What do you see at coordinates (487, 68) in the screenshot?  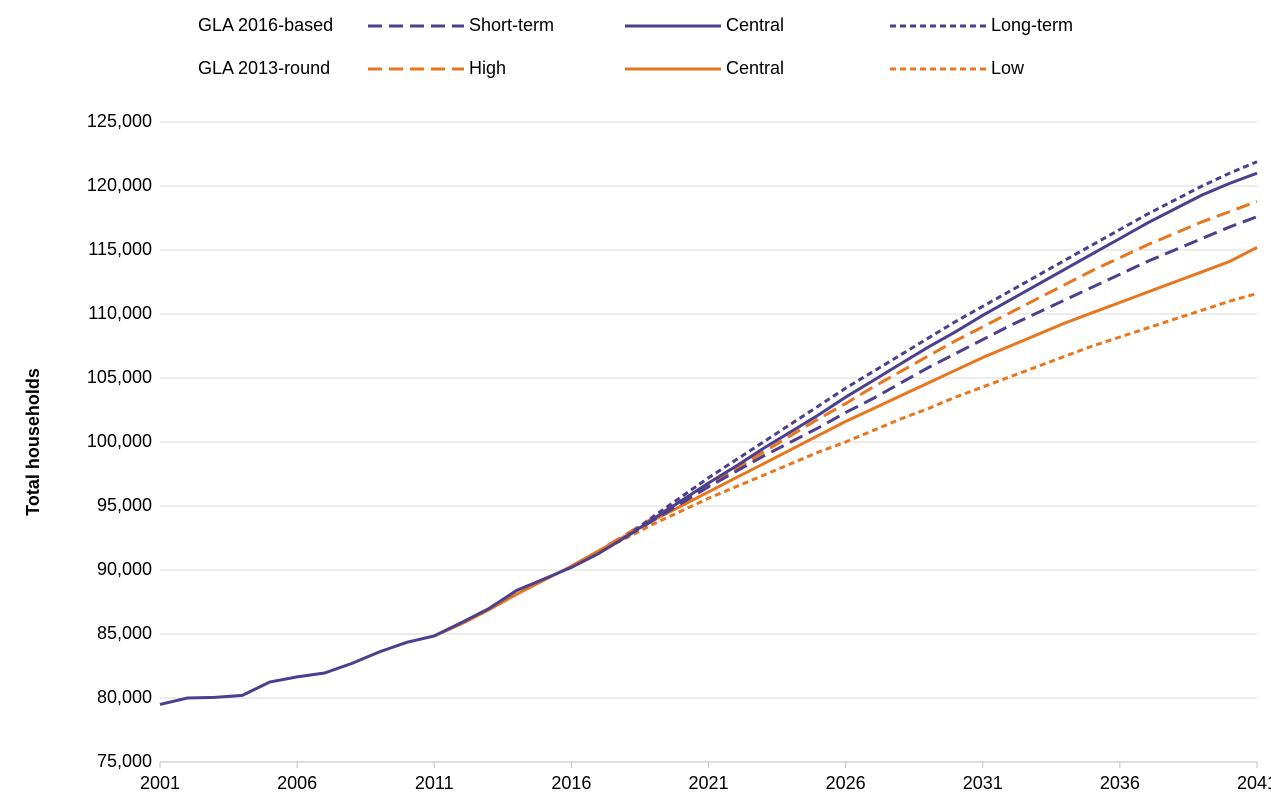 I see `legend-label: High` at bounding box center [487, 68].